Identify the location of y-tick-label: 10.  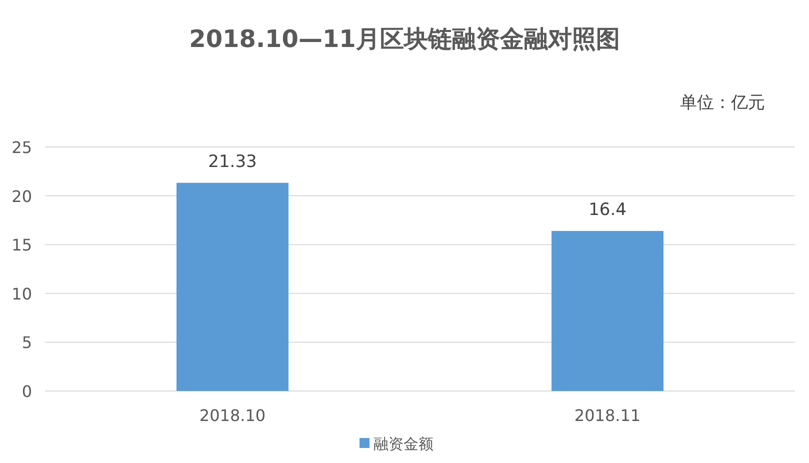
(22, 294).